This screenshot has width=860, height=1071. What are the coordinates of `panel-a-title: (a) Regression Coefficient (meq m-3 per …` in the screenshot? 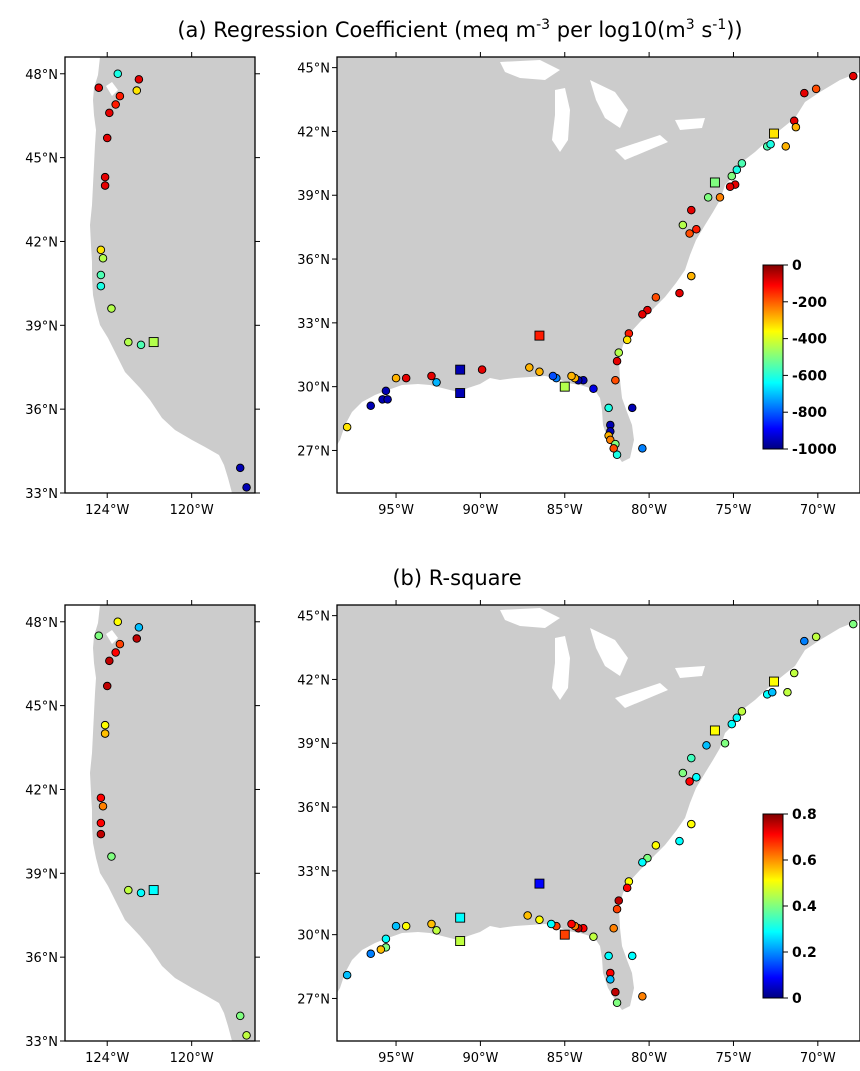 It's located at (459, 29).